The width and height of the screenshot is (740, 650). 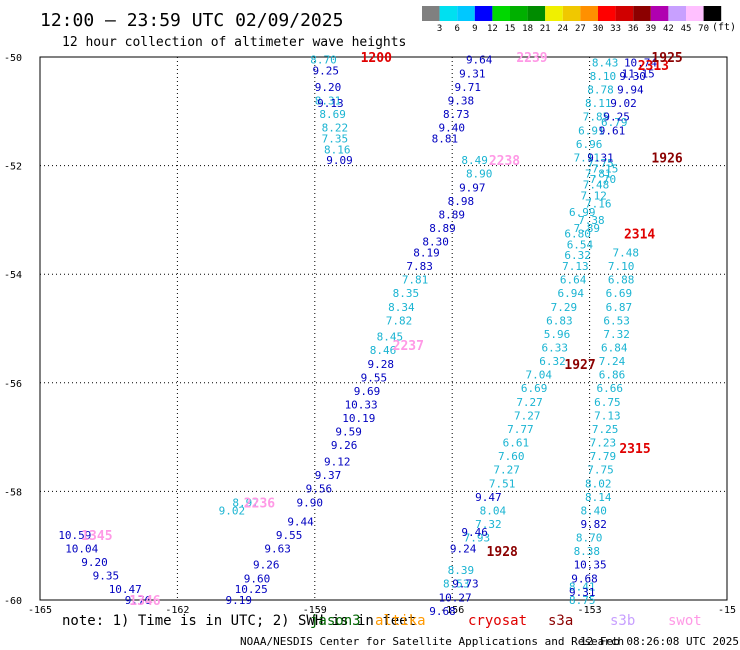 What do you see at coordinates (626, 252) in the screenshot?
I see `wave-height-value: 7.48` at bounding box center [626, 252].